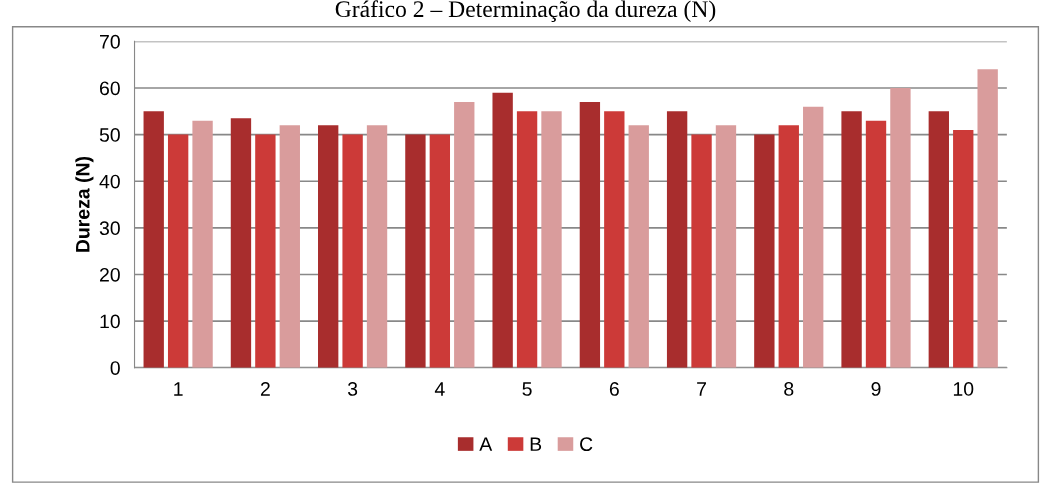 Image resolution: width=1051 pixels, height=487 pixels. What do you see at coordinates (110, 321) in the screenshot?
I see `y-tick-label: 10` at bounding box center [110, 321].